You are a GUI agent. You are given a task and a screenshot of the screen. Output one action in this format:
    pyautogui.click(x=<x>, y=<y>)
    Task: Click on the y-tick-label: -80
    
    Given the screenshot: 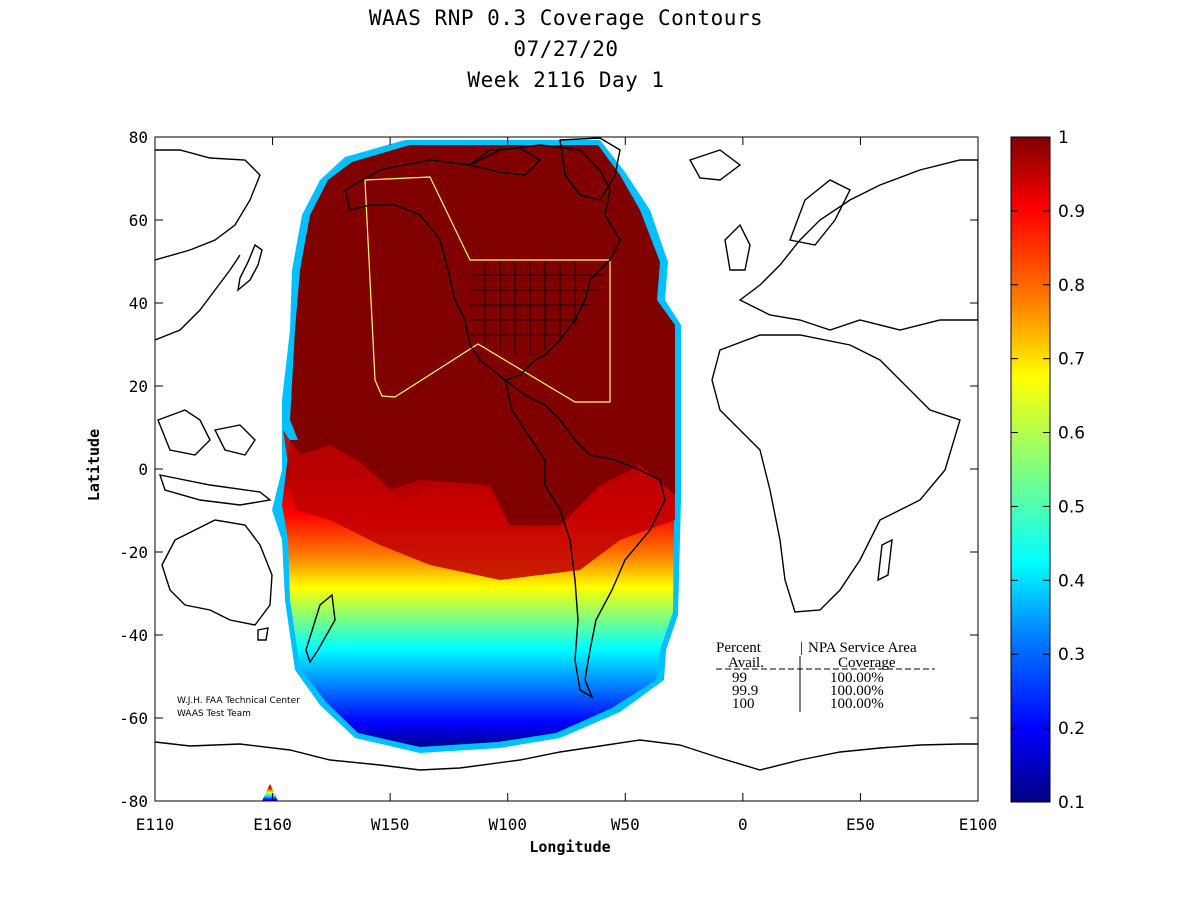 What is the action you would take?
    pyautogui.click(x=133, y=801)
    